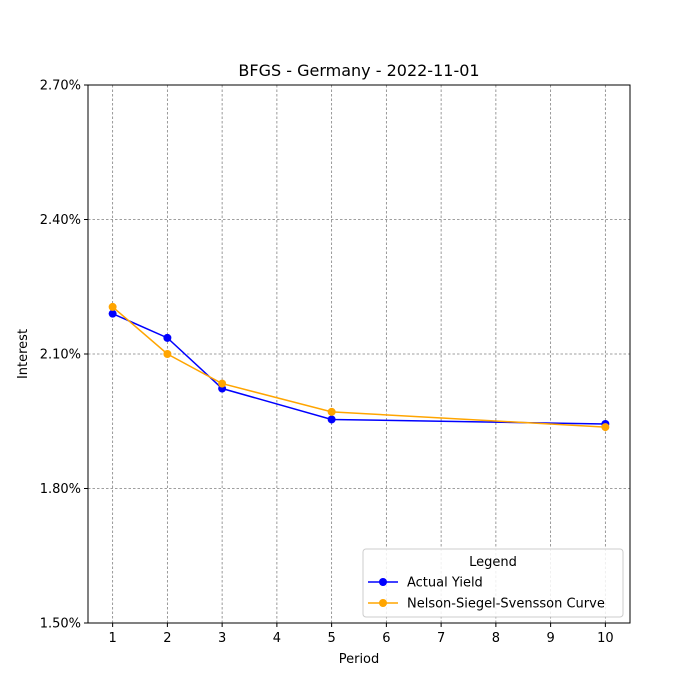 This screenshot has height=700, width=700. I want to click on y-tick-label: 2.40%, so click(60, 220).